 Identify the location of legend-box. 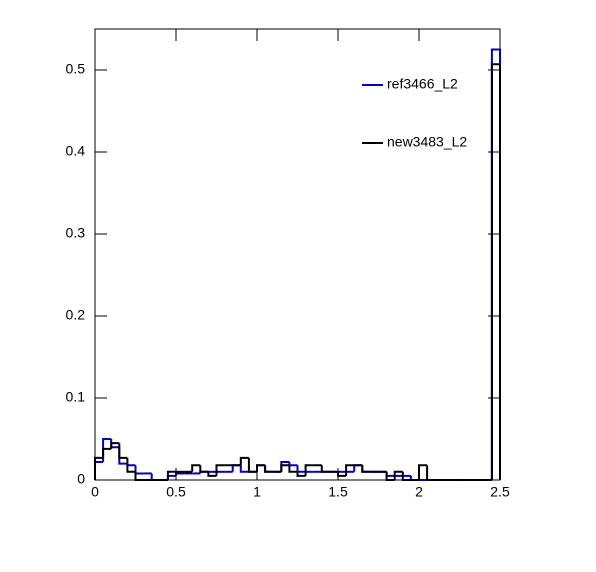
(423, 115).